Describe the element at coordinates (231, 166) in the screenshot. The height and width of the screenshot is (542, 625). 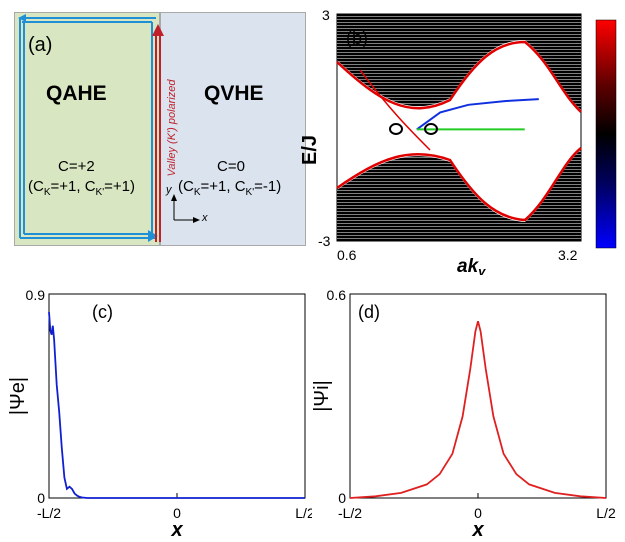
I see `qvhe-chern: C=0` at that location.